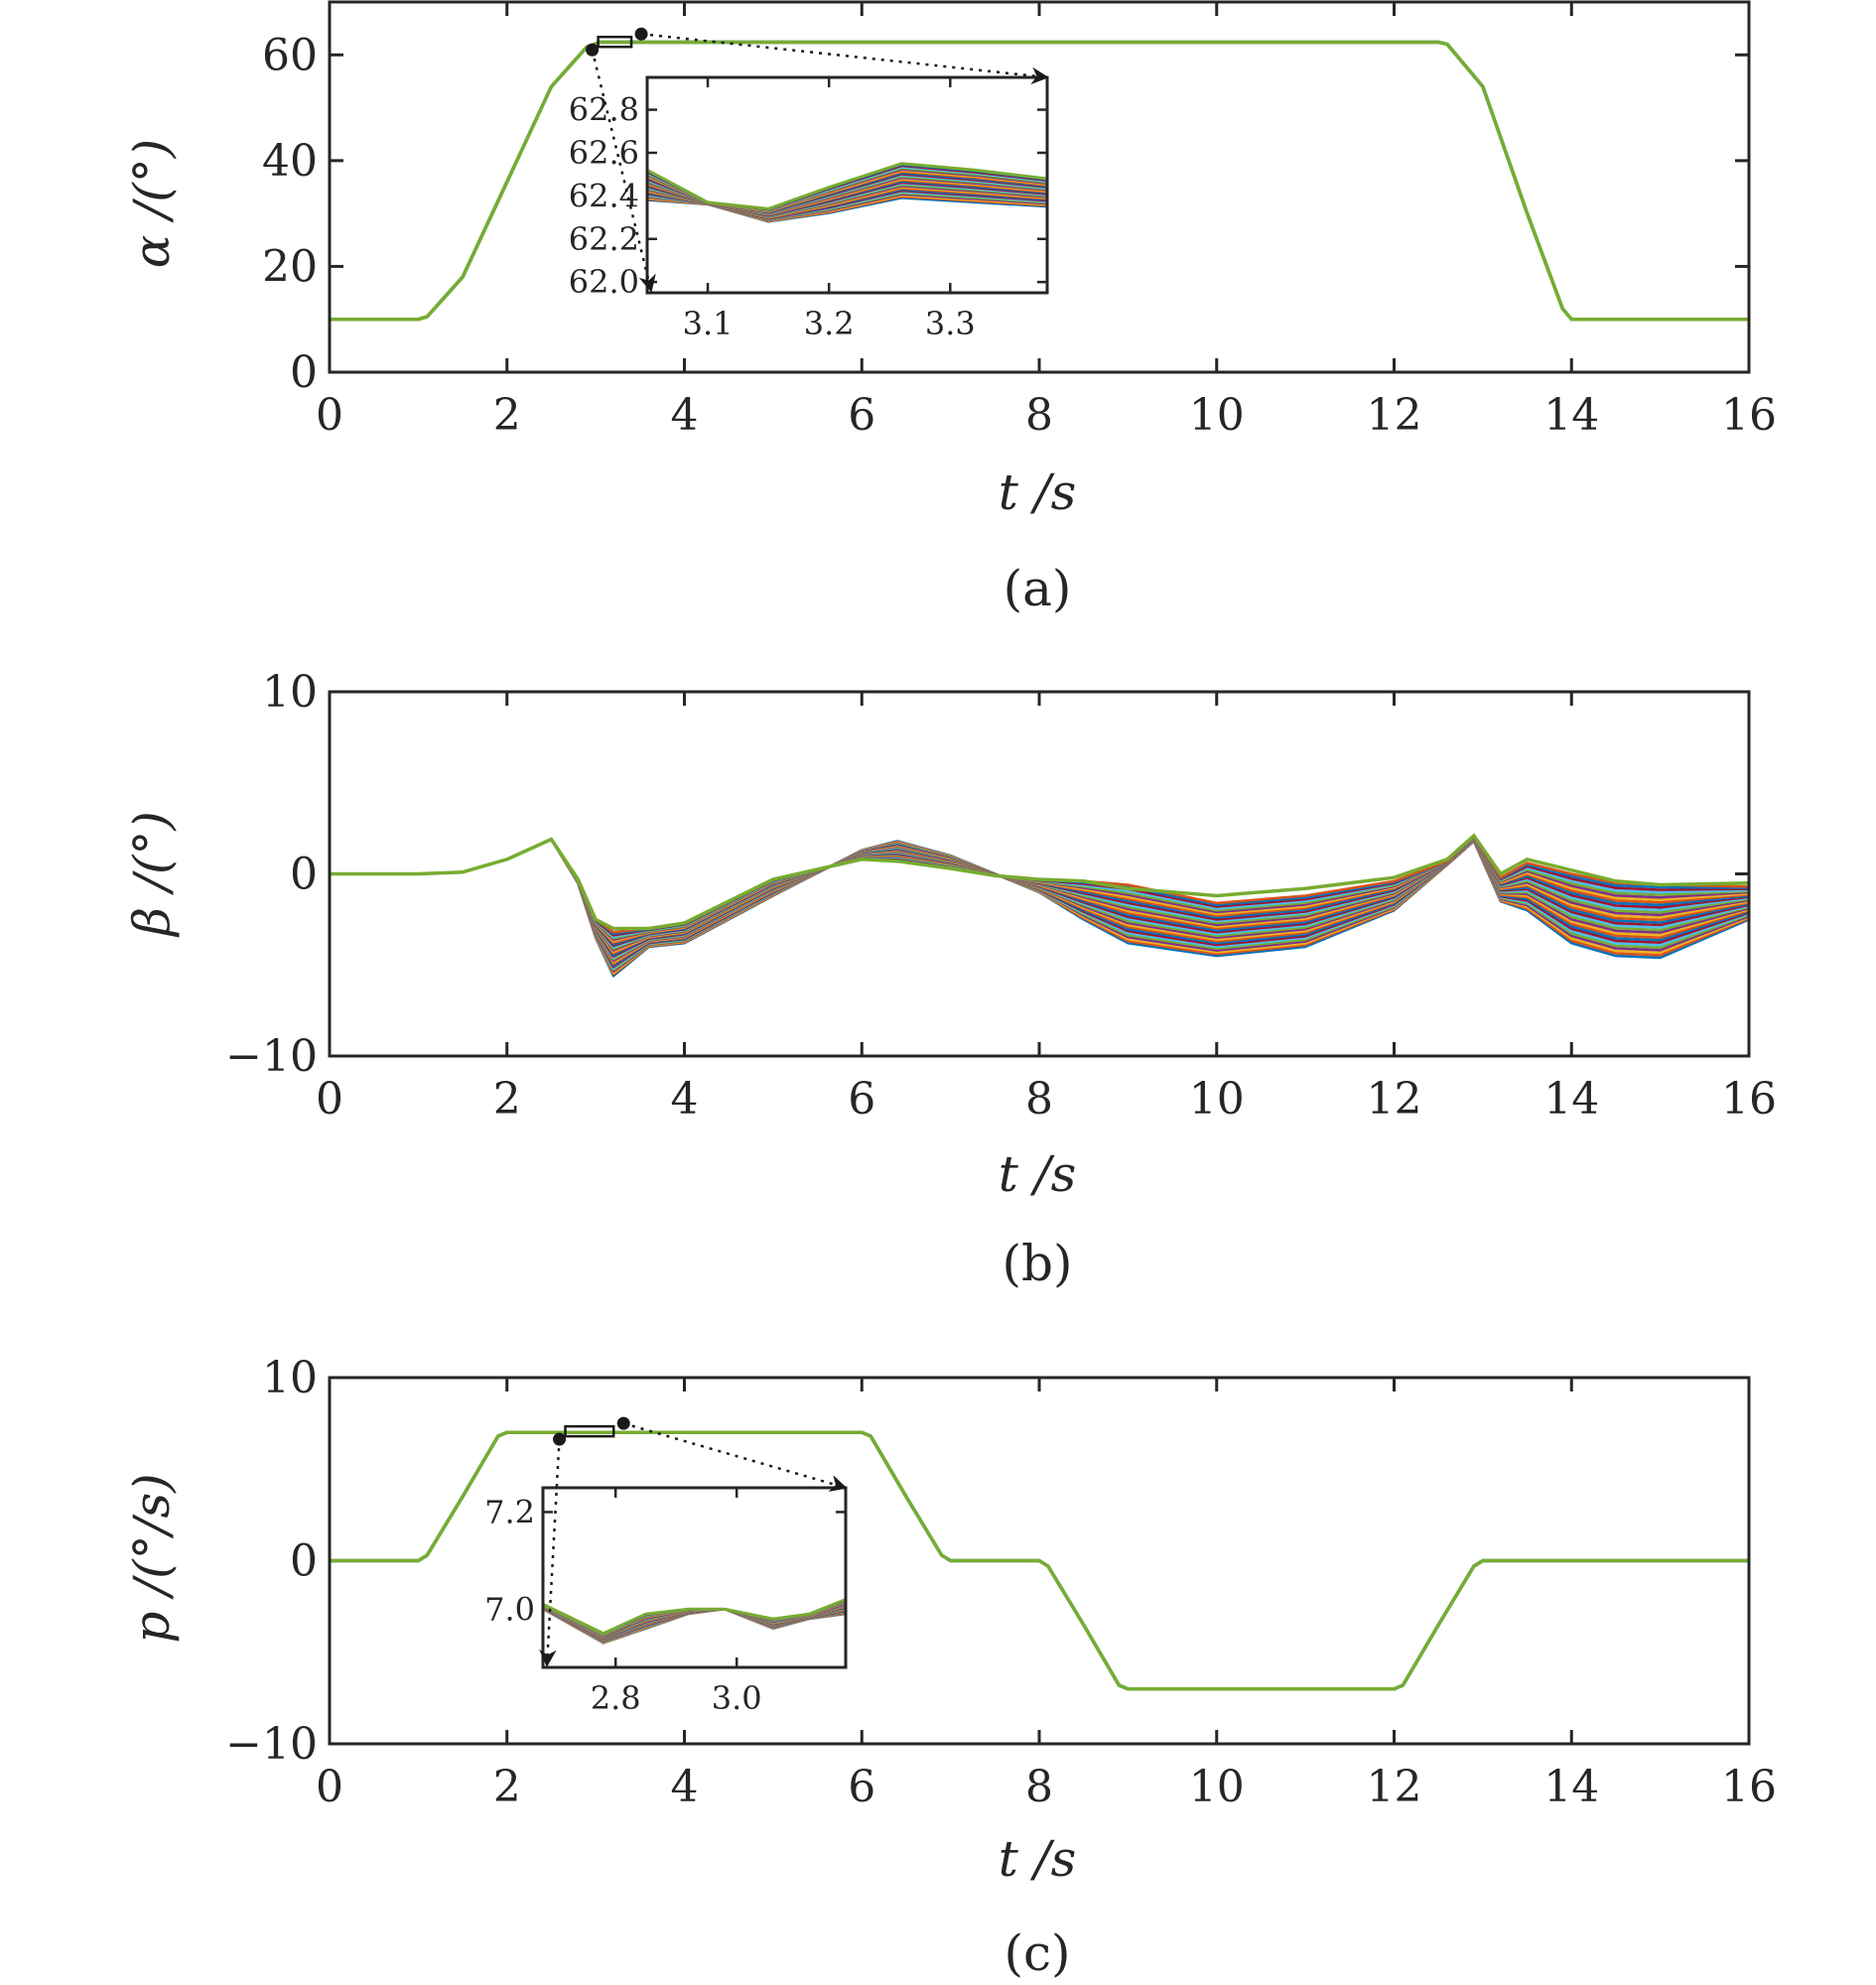 Image resolution: width=1876 pixels, height=1985 pixels. I want to click on panel-caption: (a), so click(1038, 589).